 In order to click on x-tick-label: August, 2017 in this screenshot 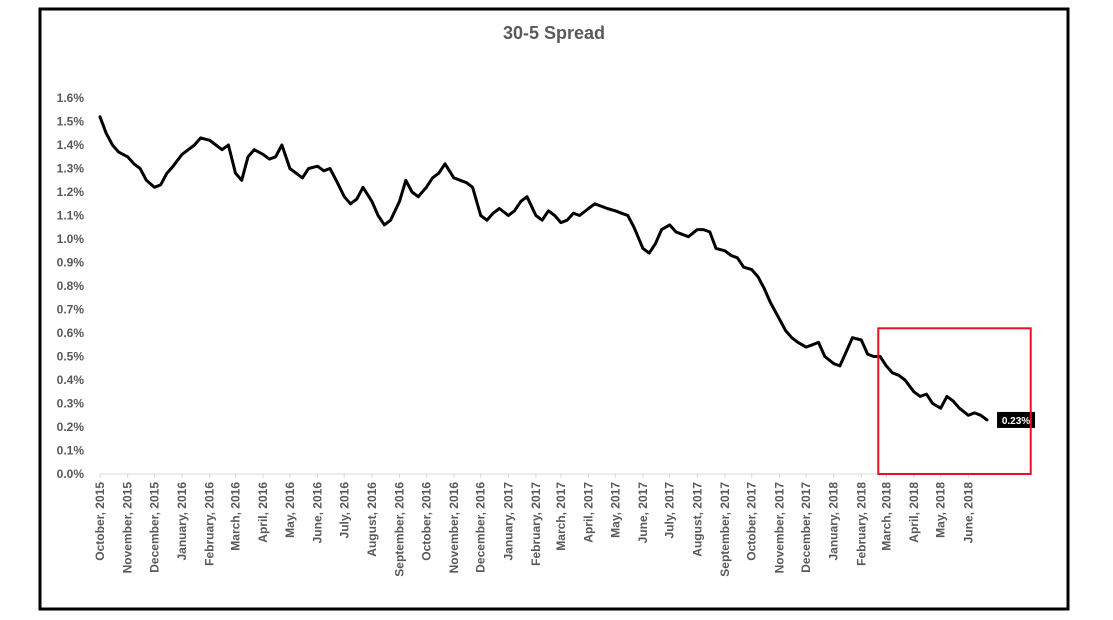, I will do `click(697, 519)`.